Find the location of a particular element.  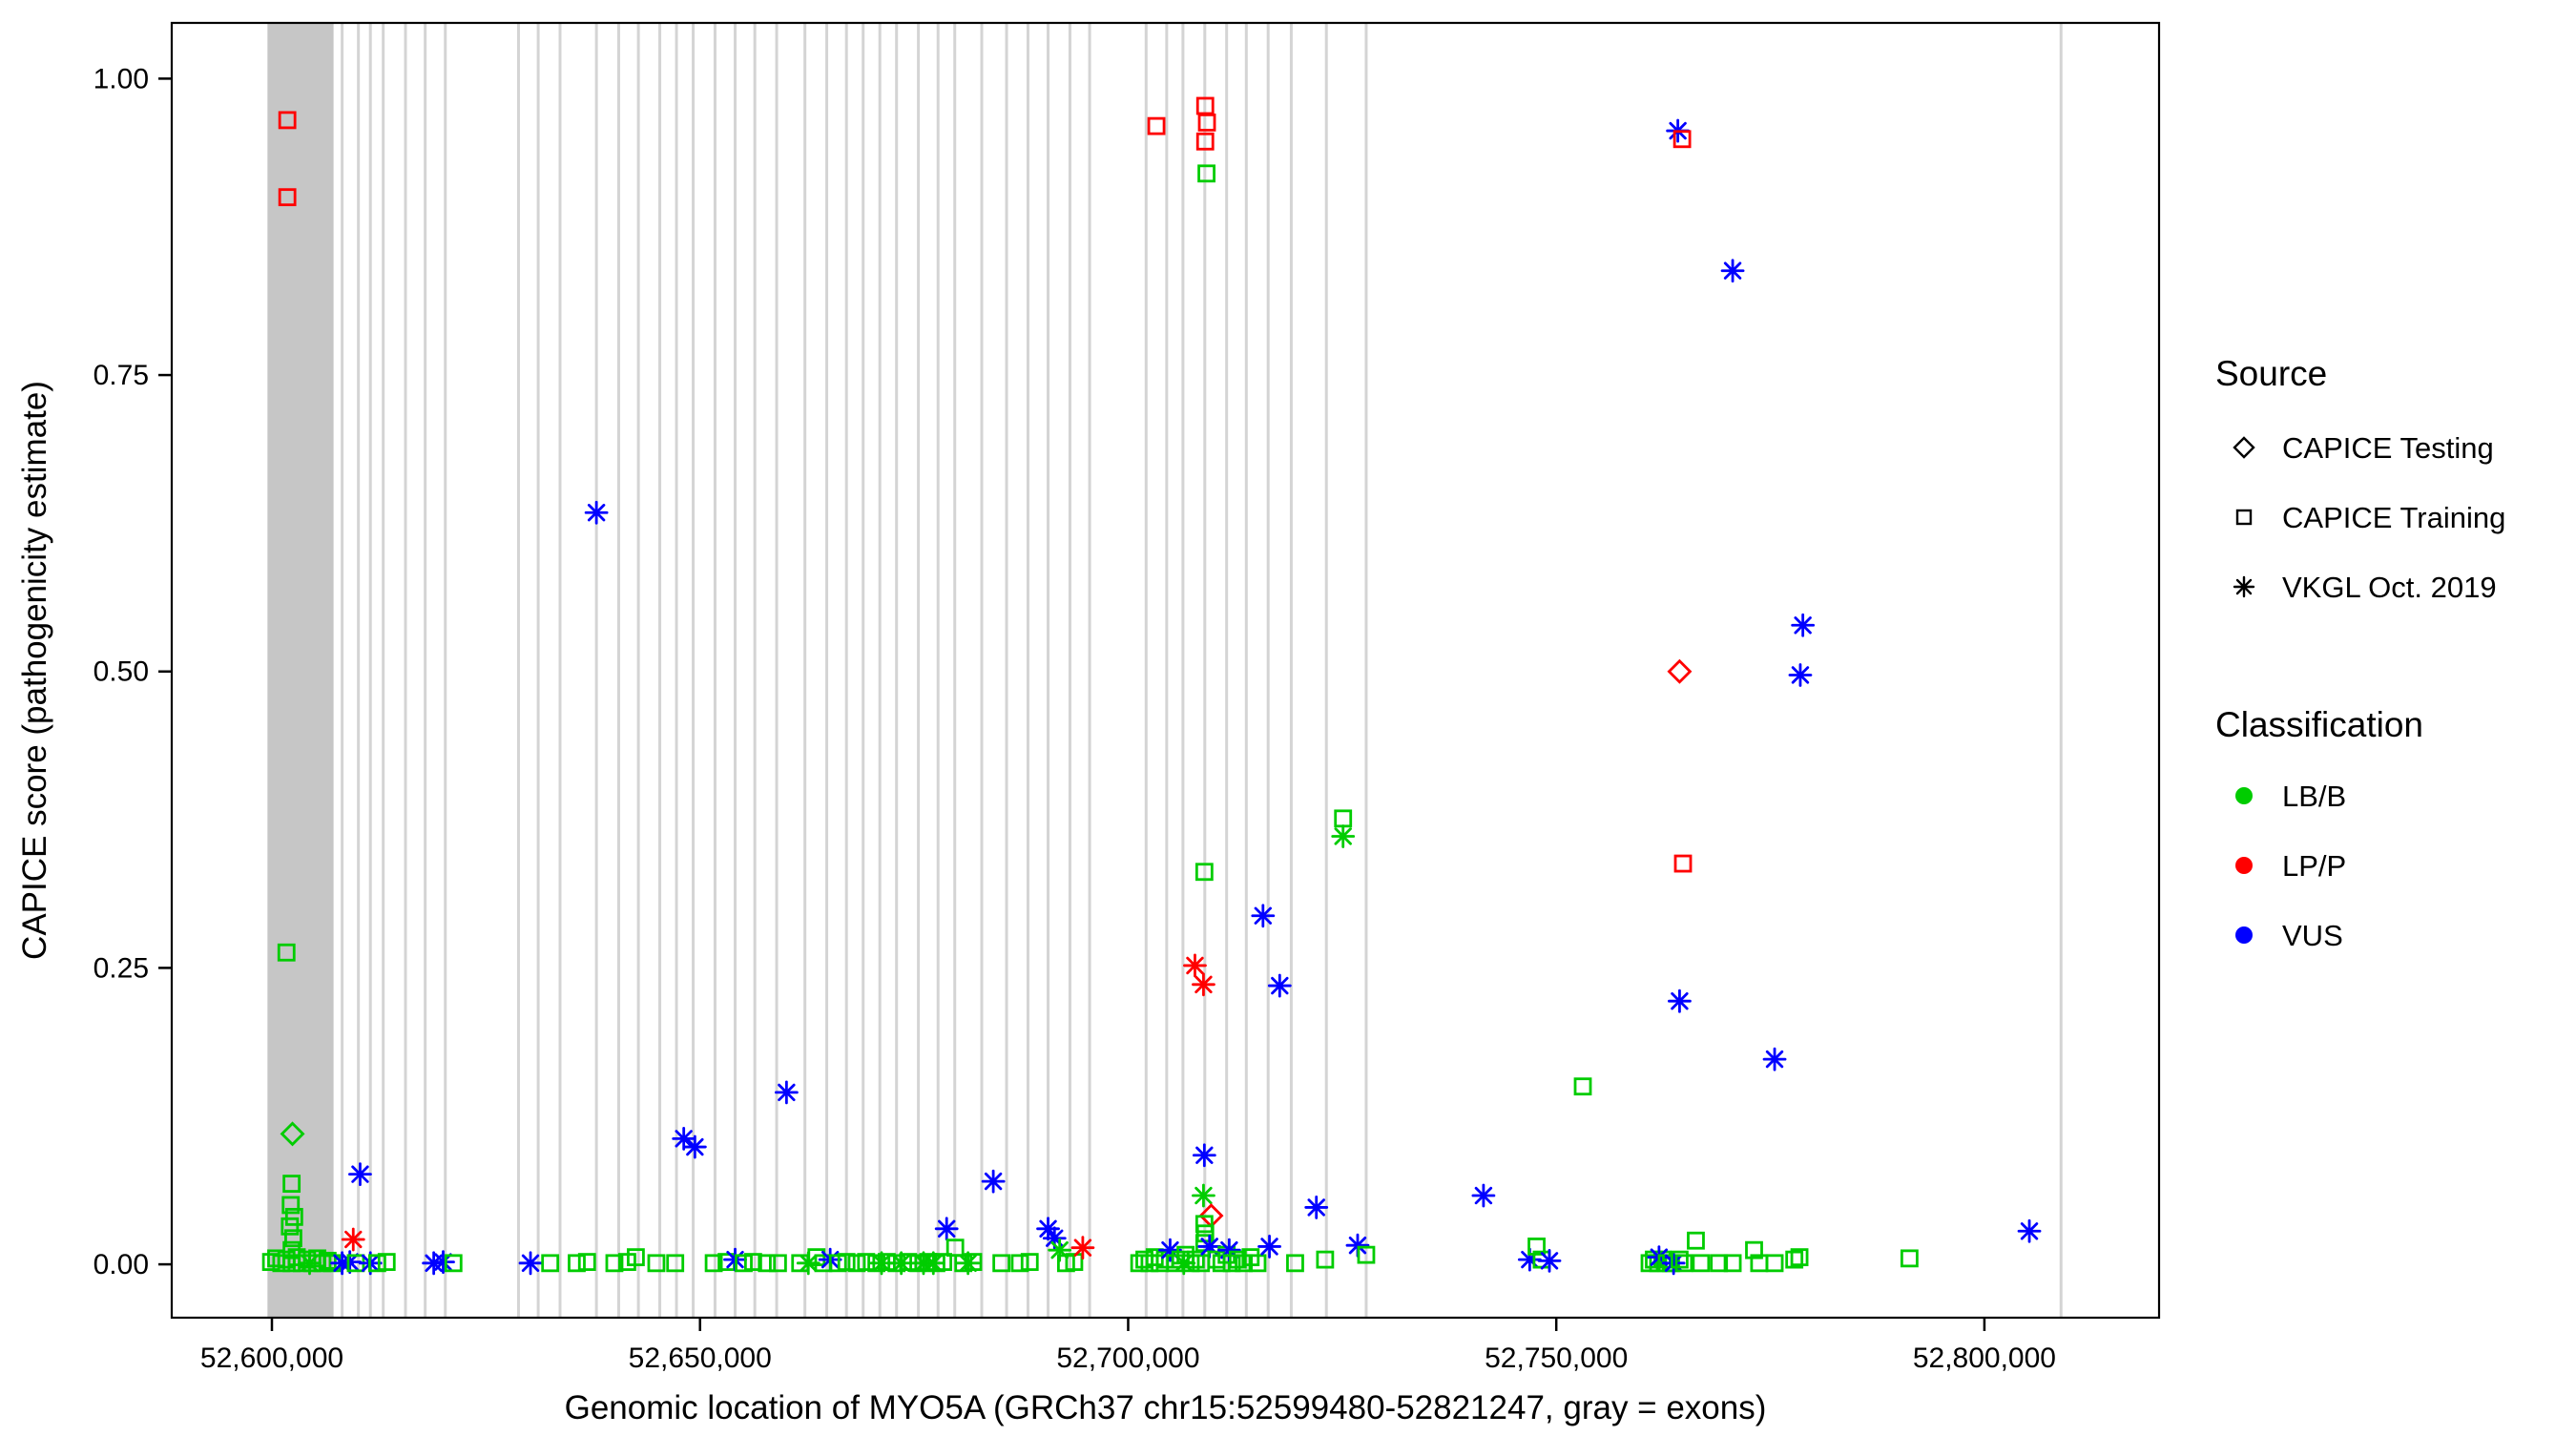

x-tick-label: 52,650,000 is located at coordinates (700, 1358).